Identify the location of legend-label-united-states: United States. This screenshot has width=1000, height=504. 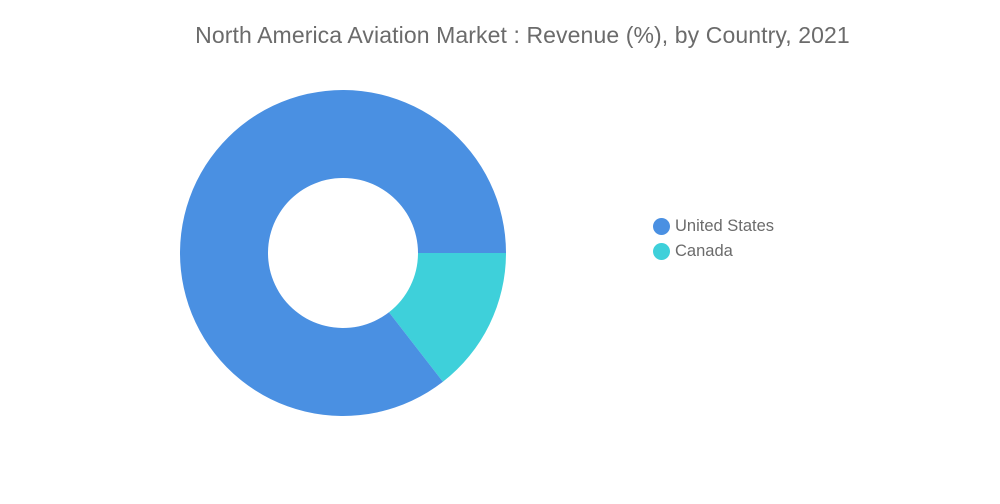
(725, 226).